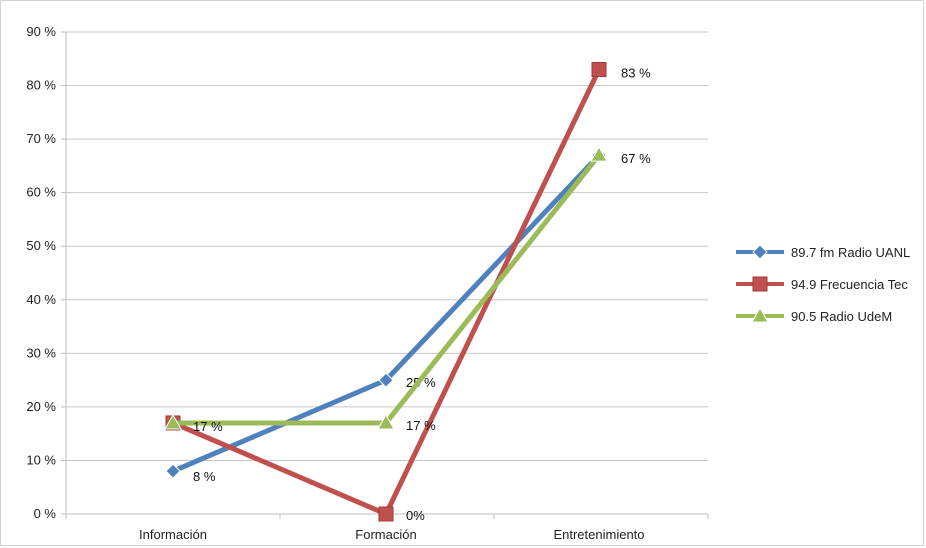  Describe the element at coordinates (385, 534) in the screenshot. I see `x-tick-label: Formación` at that location.